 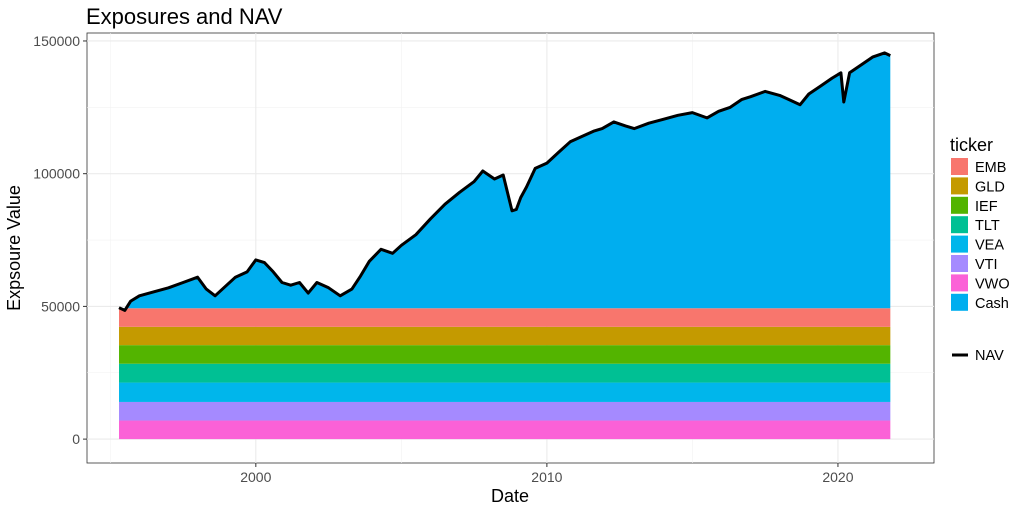 I want to click on legend-key-cash, so click(x=959, y=302).